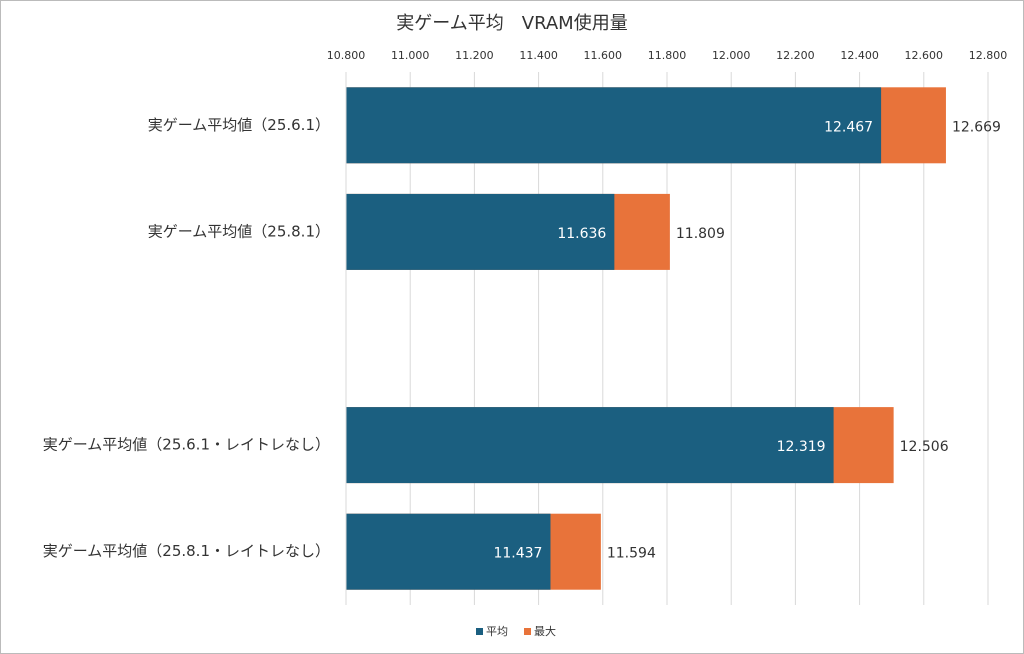  Describe the element at coordinates (988, 55) in the screenshot. I see `x-tick-label: 12.800` at that location.